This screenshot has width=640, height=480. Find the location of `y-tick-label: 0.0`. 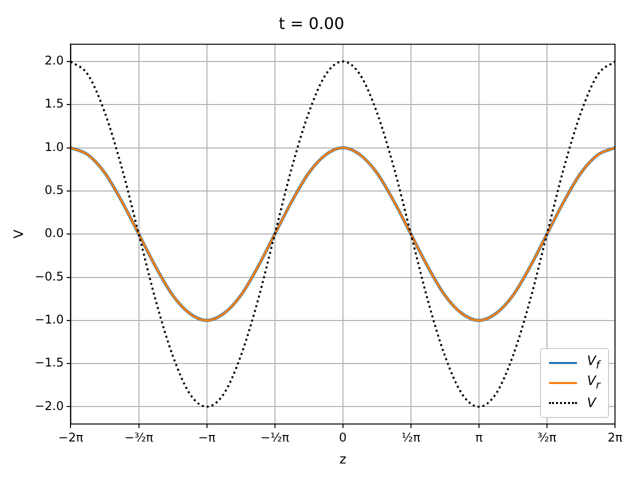

y-tick-label: 0.0 is located at coordinates (54, 233).